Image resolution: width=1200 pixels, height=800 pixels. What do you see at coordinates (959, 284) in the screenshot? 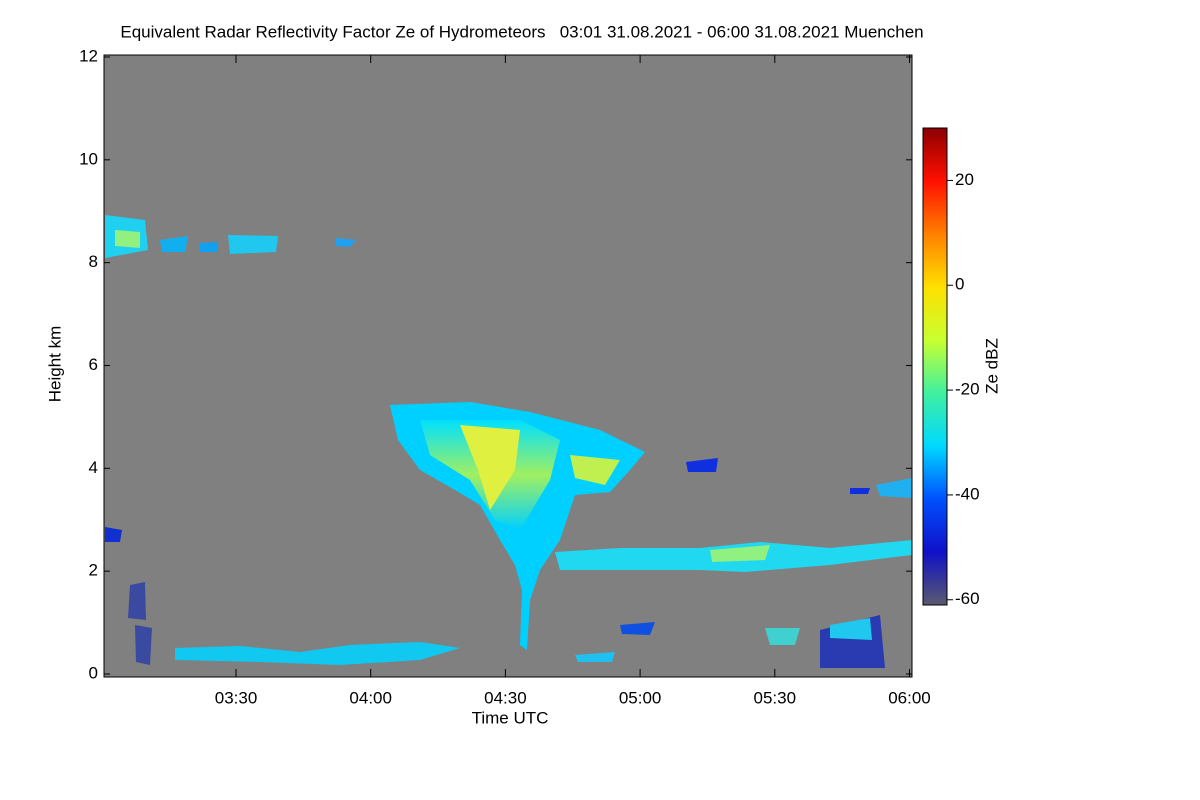
I see `colorbar-tick-label: 0` at bounding box center [959, 284].